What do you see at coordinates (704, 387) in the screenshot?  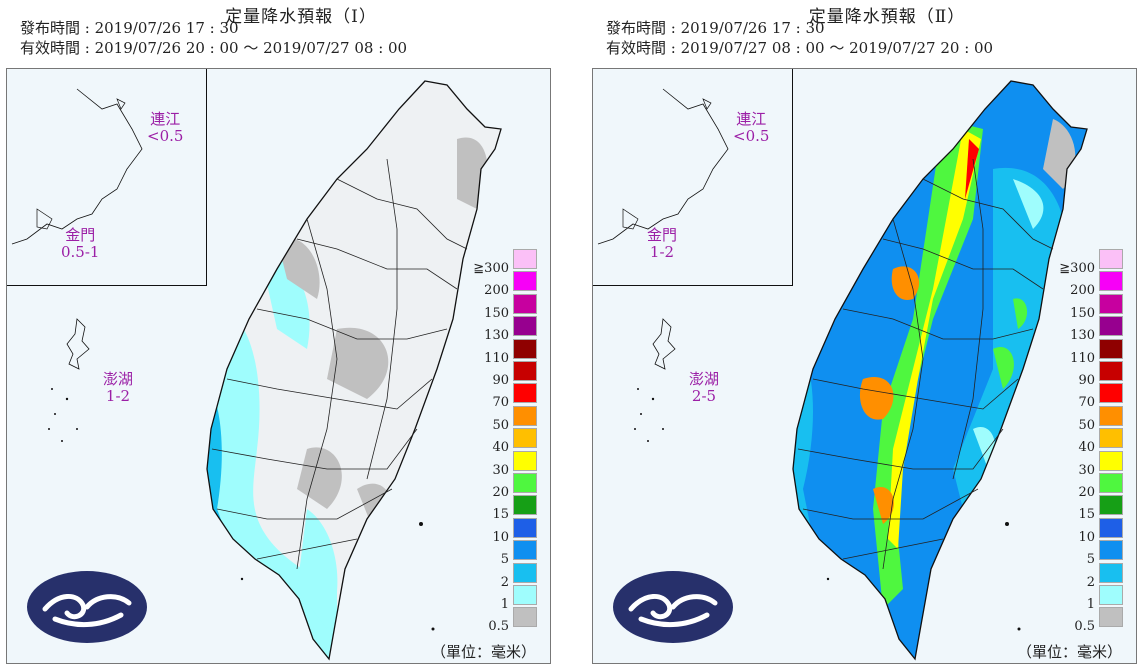 I see `island-penghu: 澎湖 2-5` at bounding box center [704, 387].